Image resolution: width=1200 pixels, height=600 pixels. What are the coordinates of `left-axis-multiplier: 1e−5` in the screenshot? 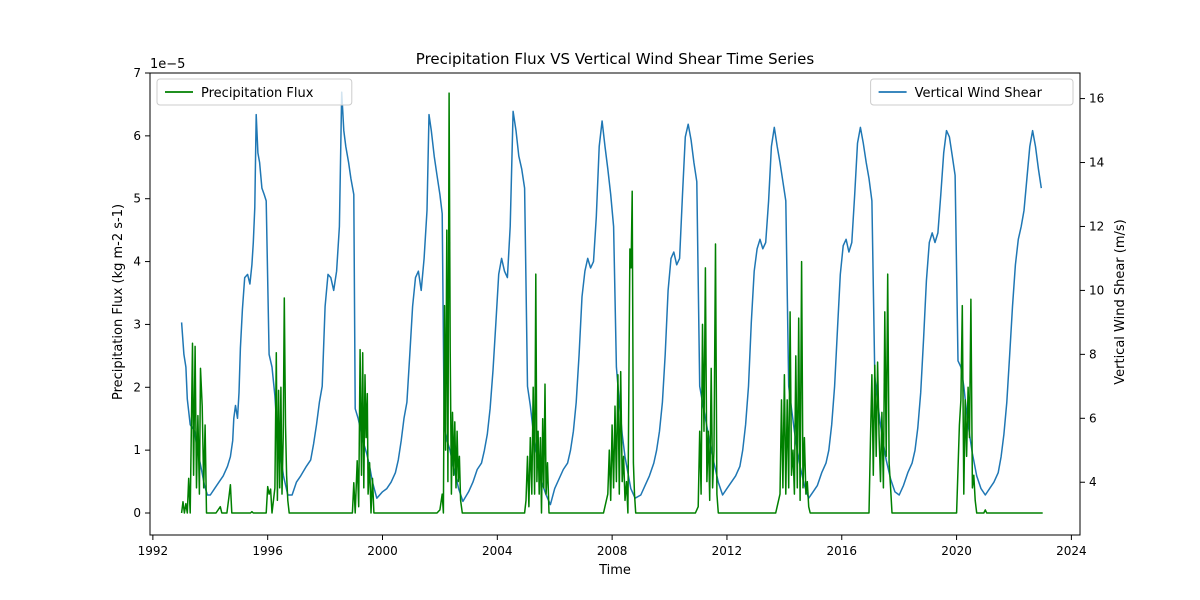 It's located at (167, 64).